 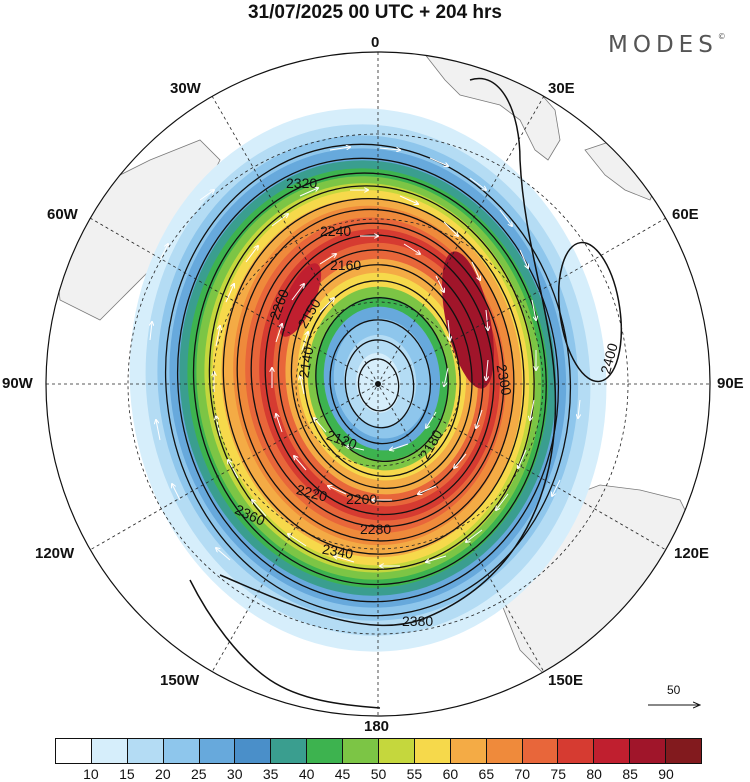 I want to click on lon-label-150e: 150E, so click(x=566, y=680).